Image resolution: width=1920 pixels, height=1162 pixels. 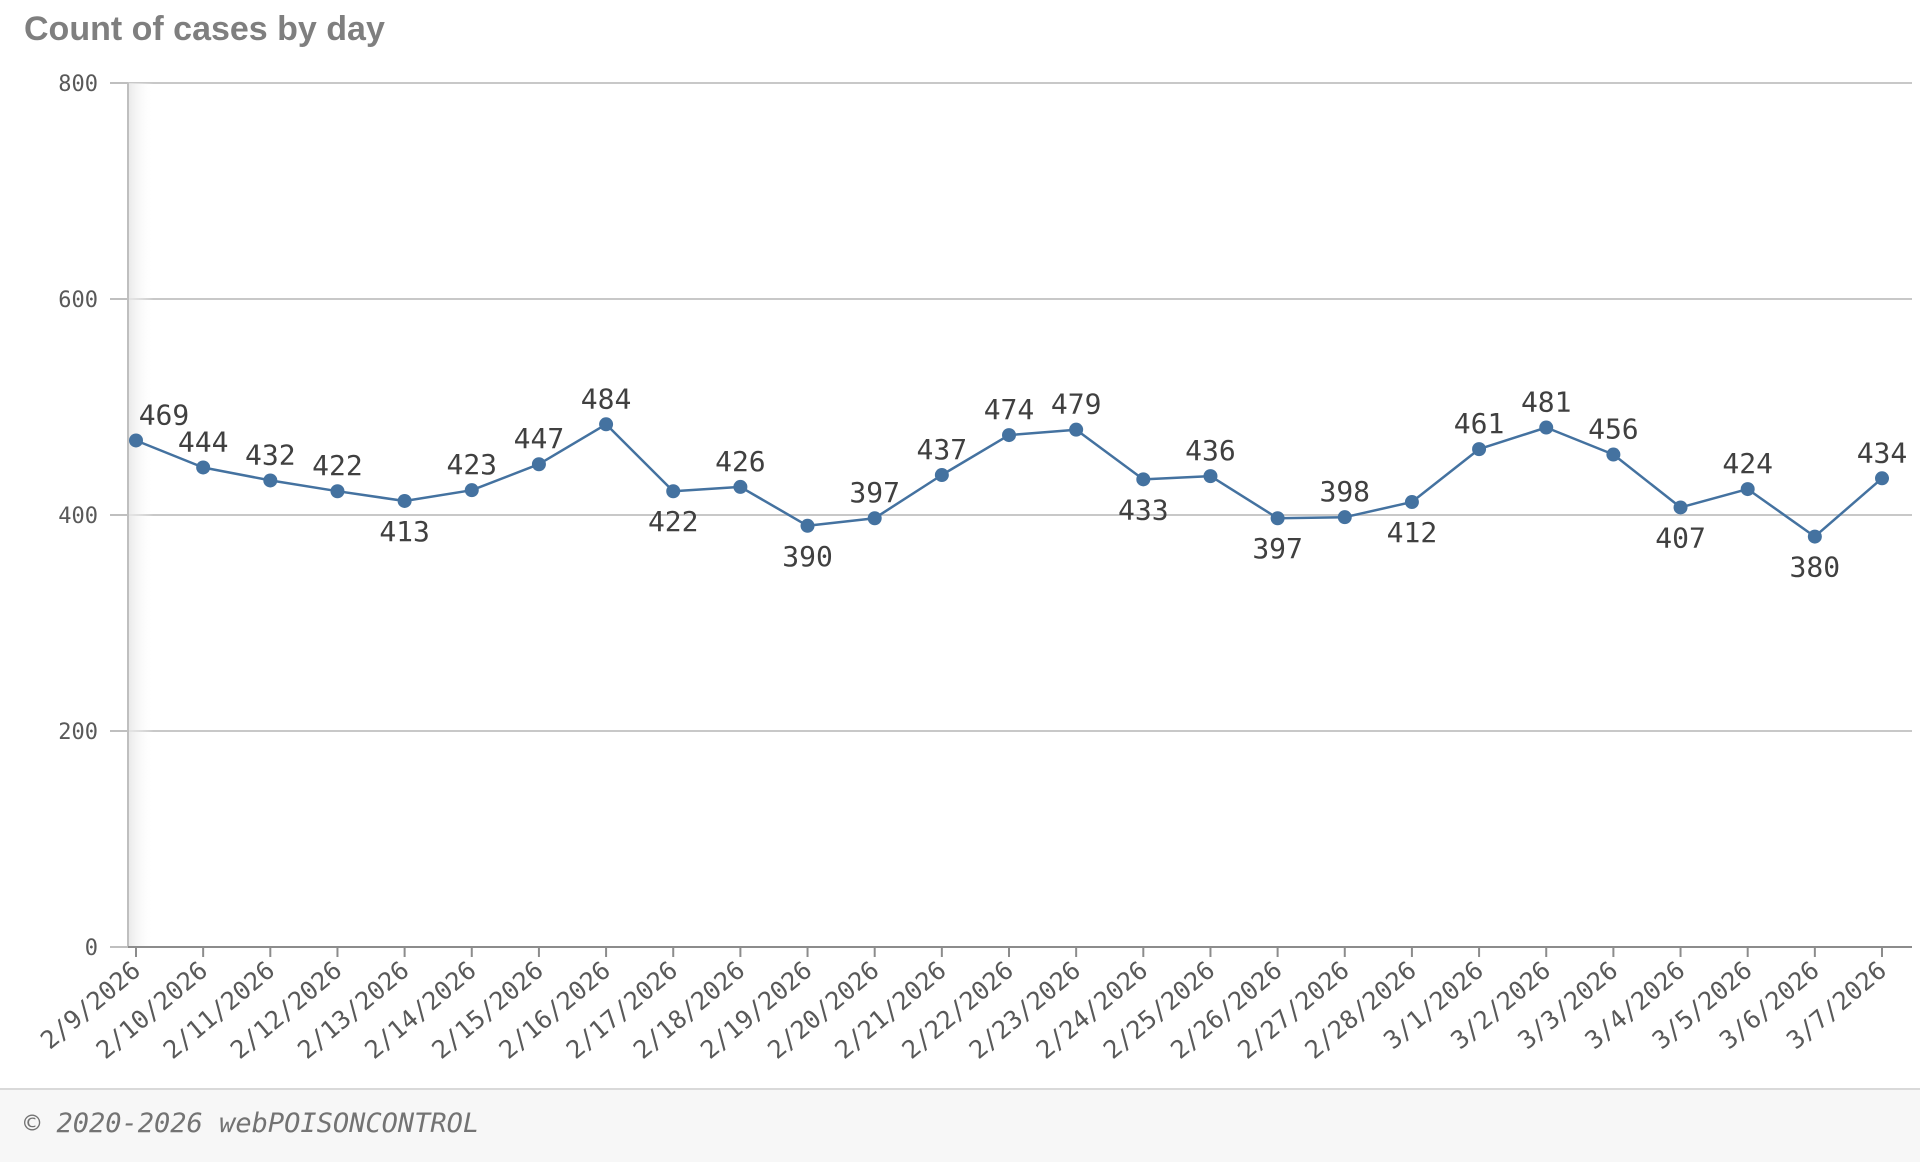 I want to click on data-label: 433, so click(x=1143, y=509).